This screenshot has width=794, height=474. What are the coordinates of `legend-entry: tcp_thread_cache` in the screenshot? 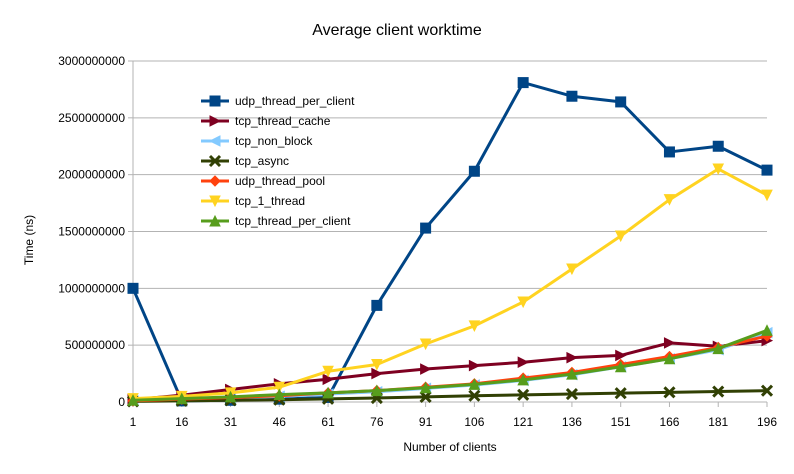 It's located at (266, 121).